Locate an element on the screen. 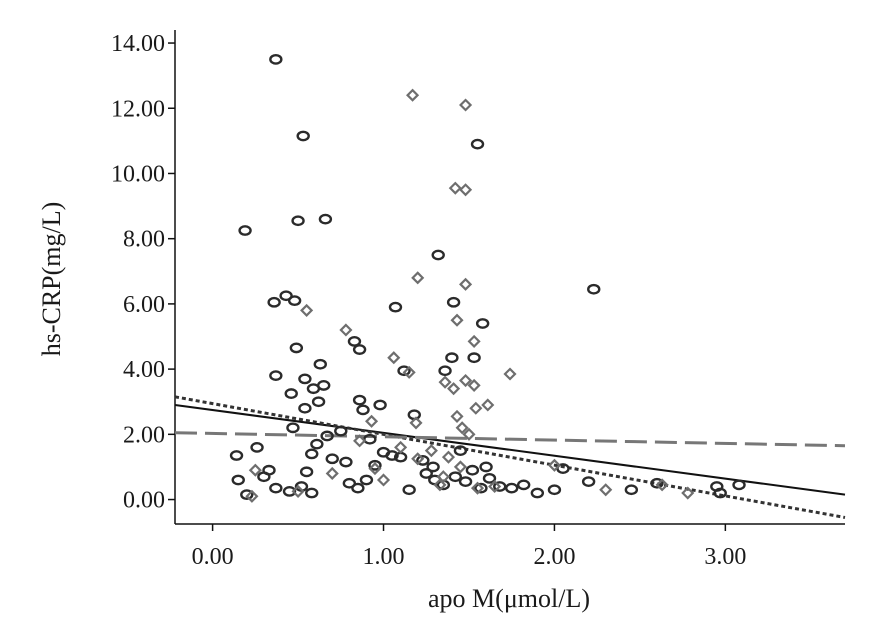 Image resolution: width=885 pixels, height=637 pixels. x-tick-label: 3.00 is located at coordinates (725, 557).